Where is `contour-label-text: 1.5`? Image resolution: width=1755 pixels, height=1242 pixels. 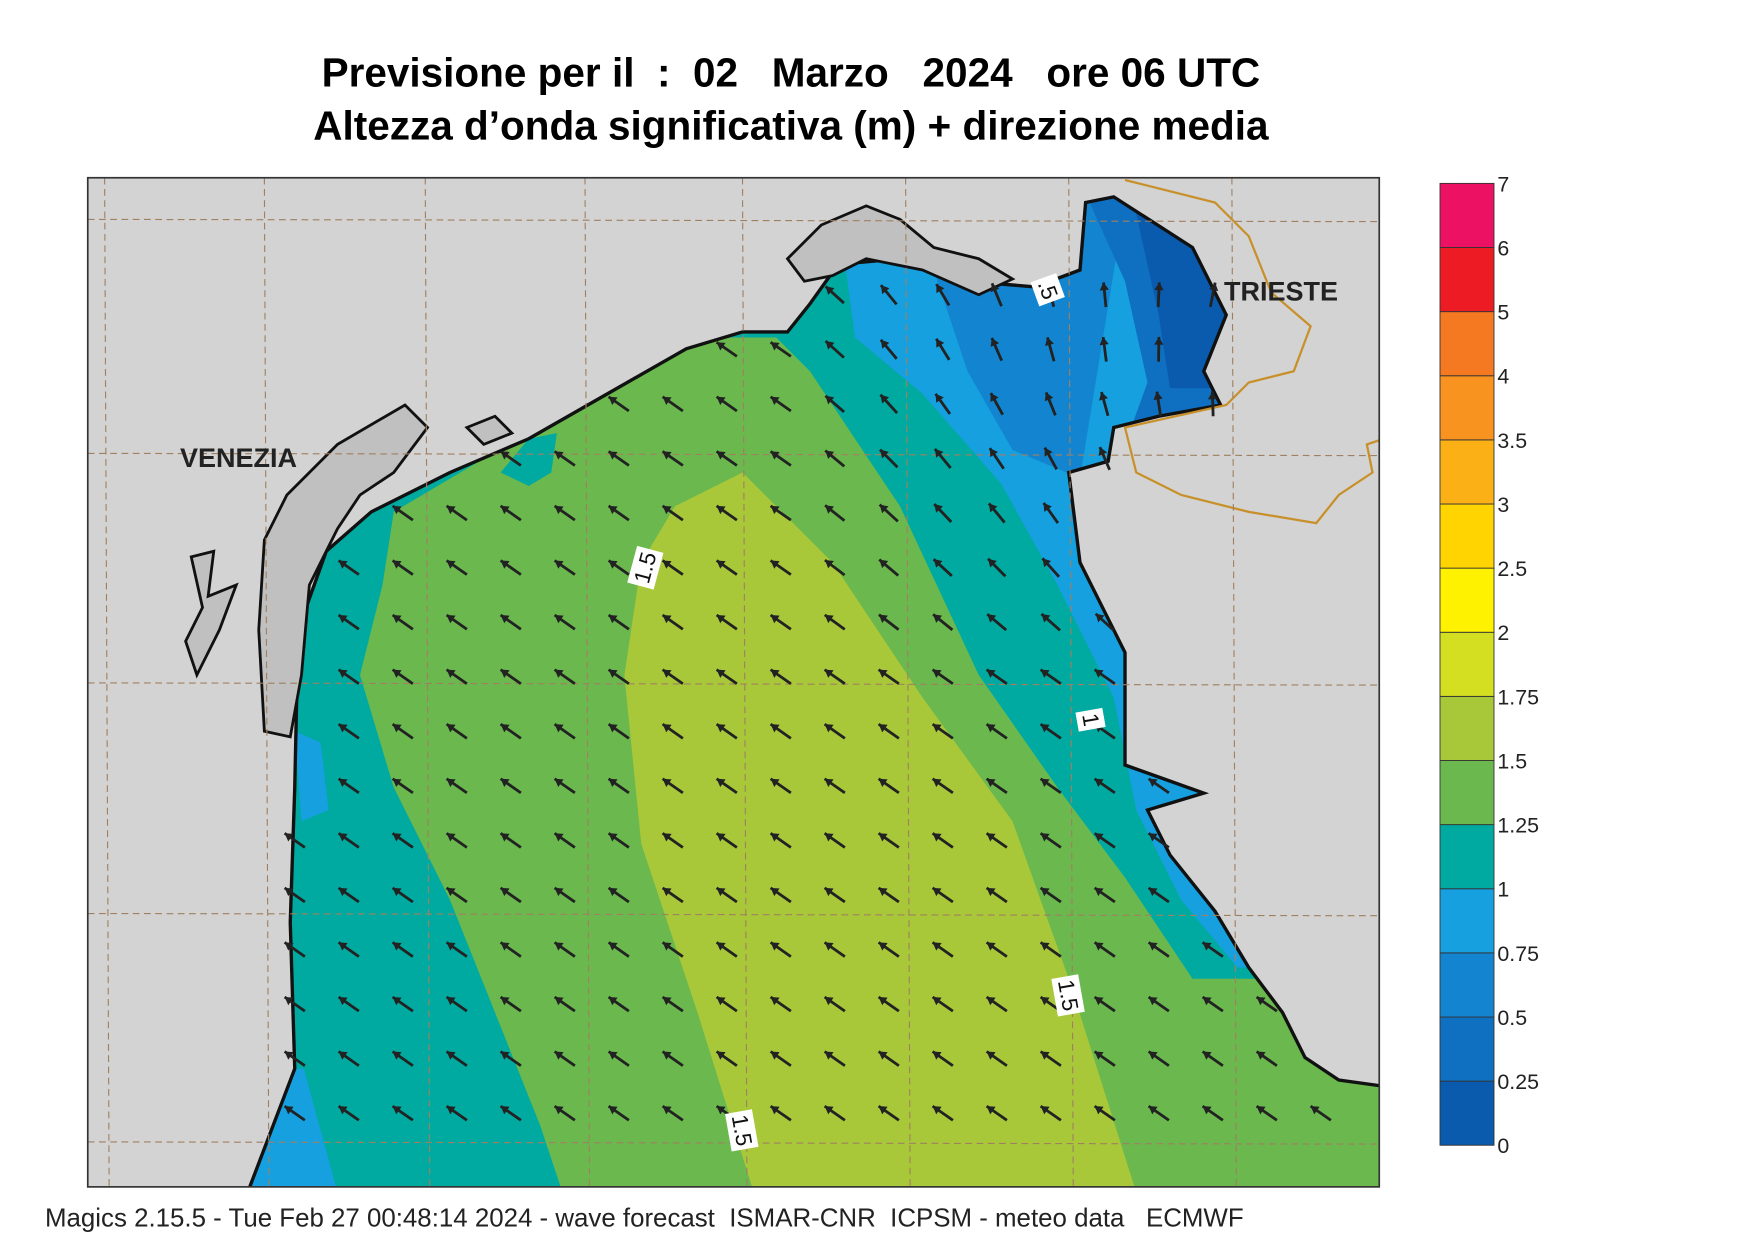 contour-label-text: 1.5 is located at coordinates (742, 1130).